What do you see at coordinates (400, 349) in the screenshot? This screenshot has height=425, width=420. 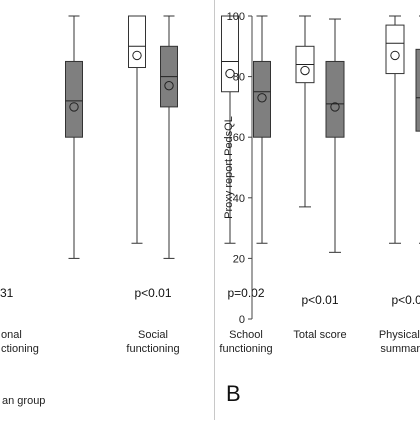 I see `category-label: summary sc` at bounding box center [400, 349].